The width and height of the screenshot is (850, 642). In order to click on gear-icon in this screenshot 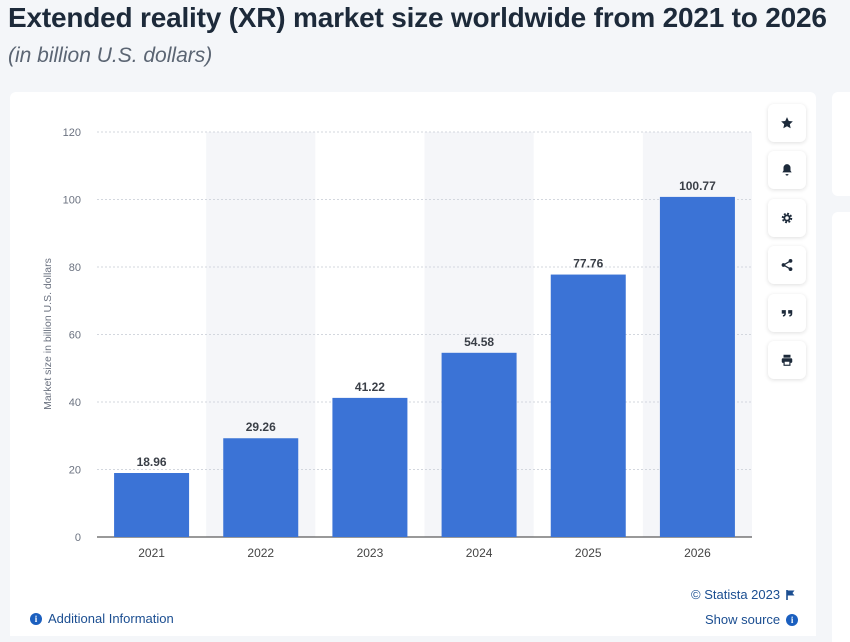, I will do `click(787, 218)`.